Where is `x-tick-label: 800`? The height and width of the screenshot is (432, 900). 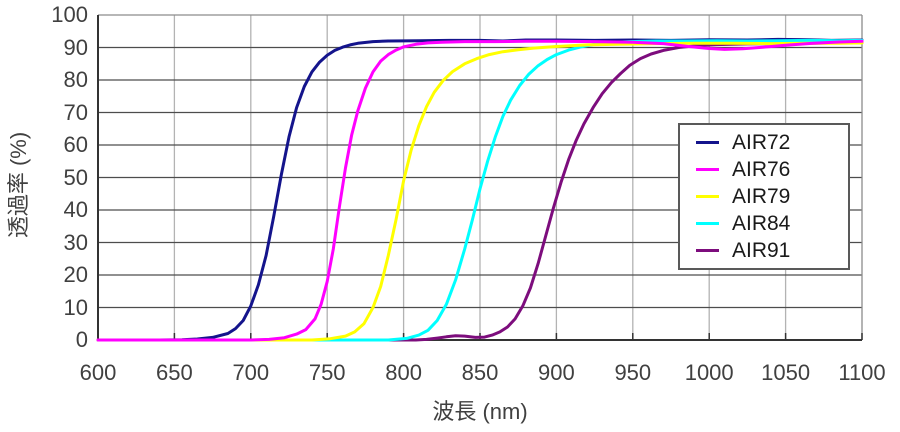
x-tick-label: 800 is located at coordinates (403, 372).